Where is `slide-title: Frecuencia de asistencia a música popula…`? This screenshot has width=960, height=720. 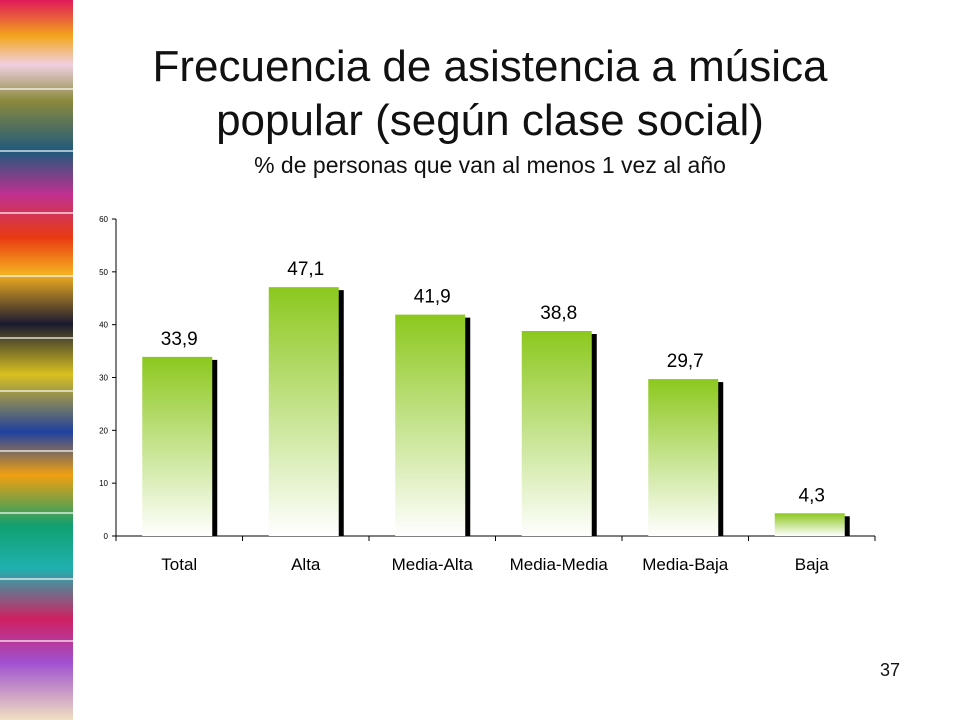 slide-title: Frecuencia de asistencia a música popula… is located at coordinates (490, 94).